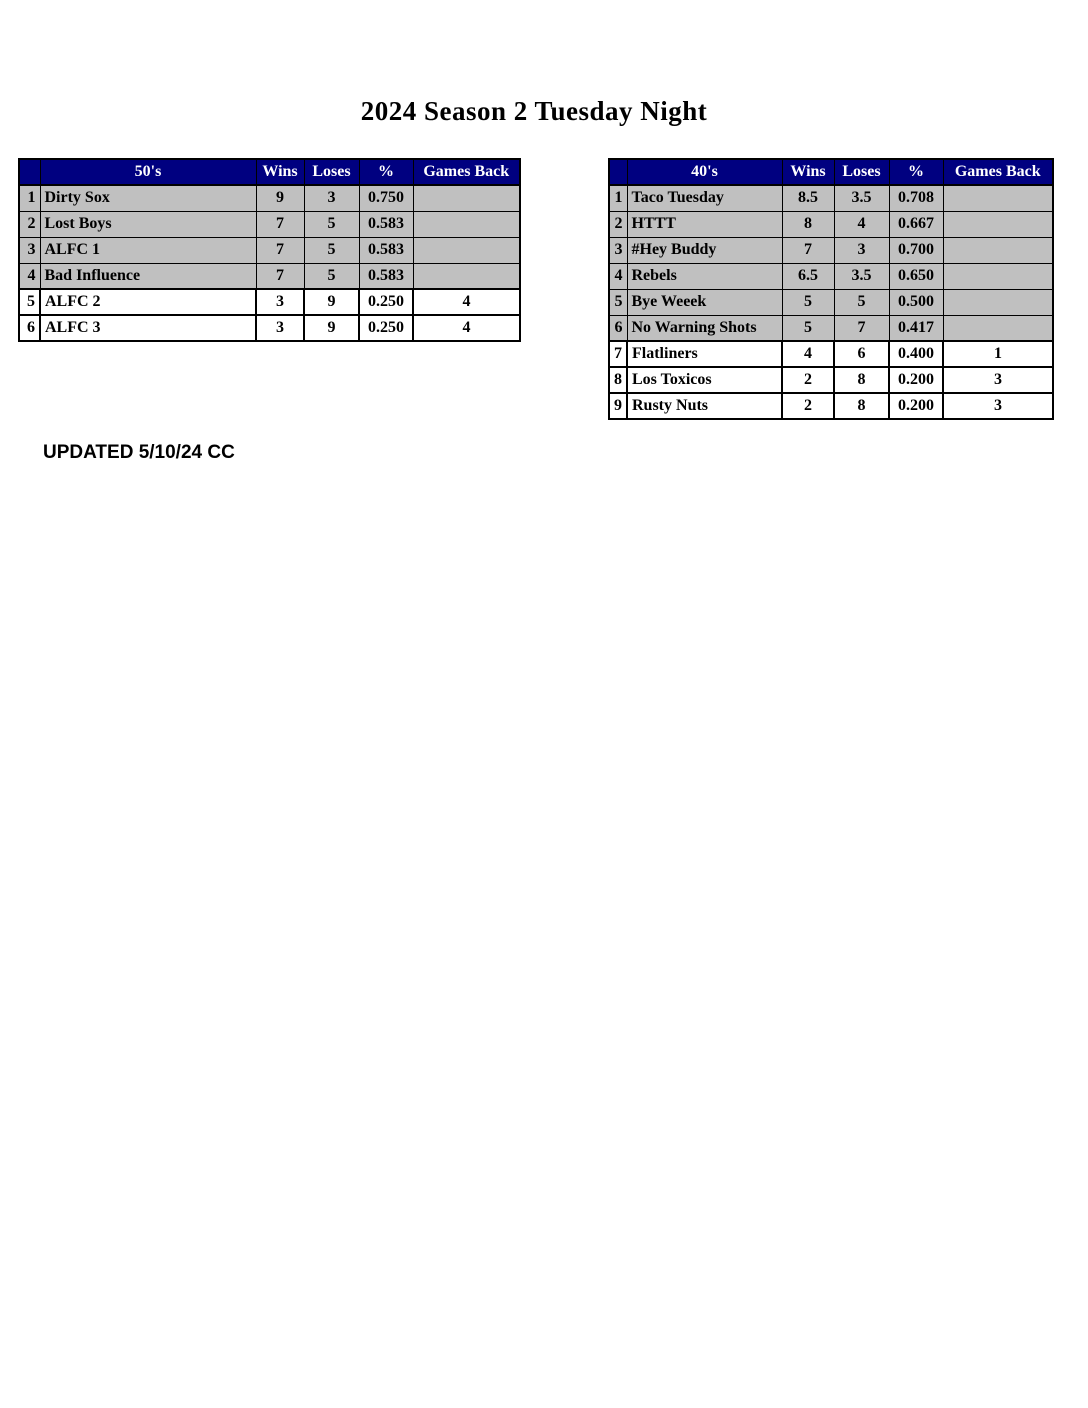  Describe the element at coordinates (139, 452) in the screenshot. I see `updated-note: UPDATED 5/10/24 CC` at that location.